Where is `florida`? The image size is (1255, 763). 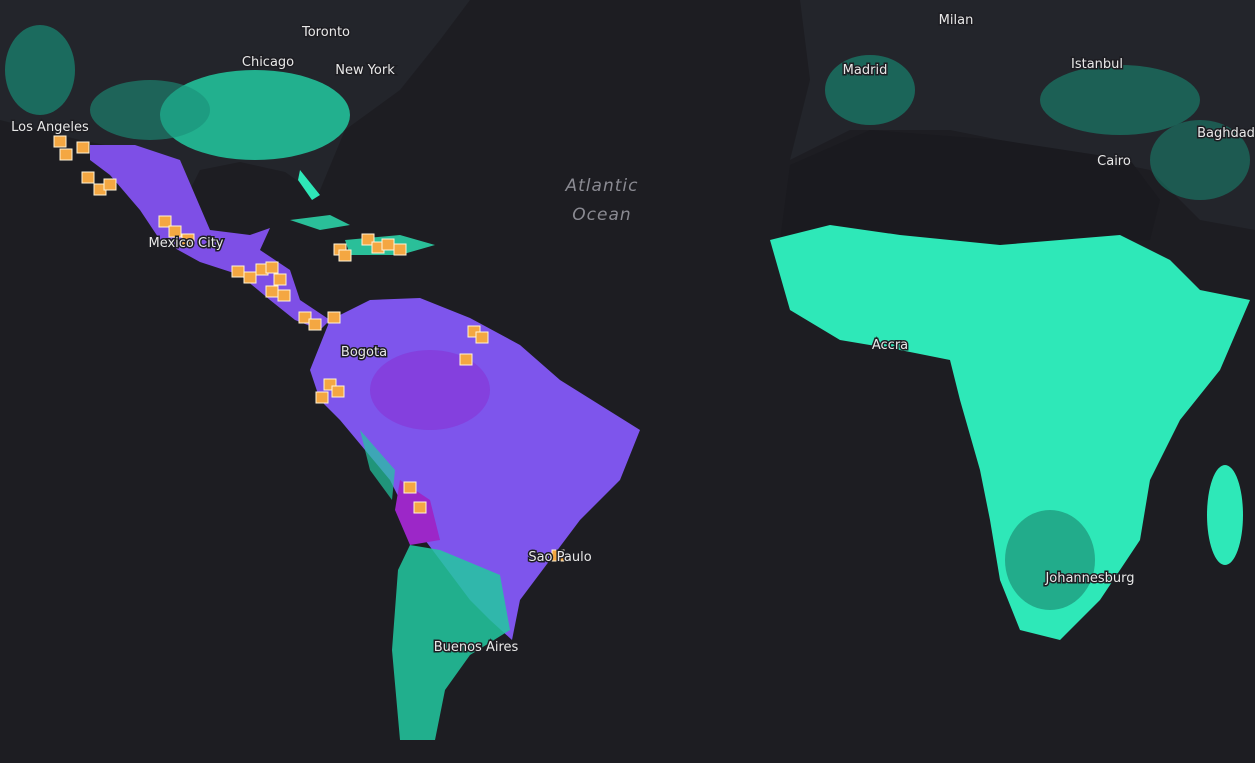 florida is located at coordinates (309, 185).